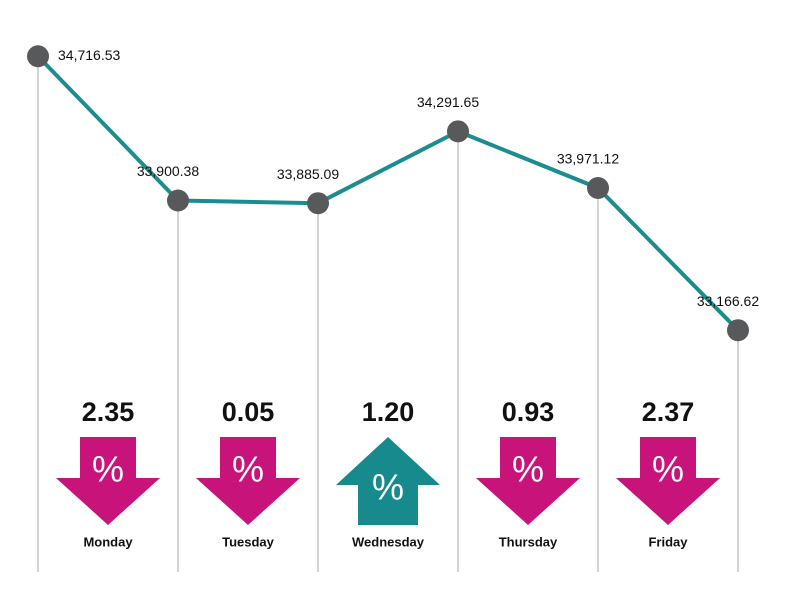 The height and width of the screenshot is (600, 800). Describe the element at coordinates (89, 55) in the screenshot. I see `point-label: 34,716.53` at that location.